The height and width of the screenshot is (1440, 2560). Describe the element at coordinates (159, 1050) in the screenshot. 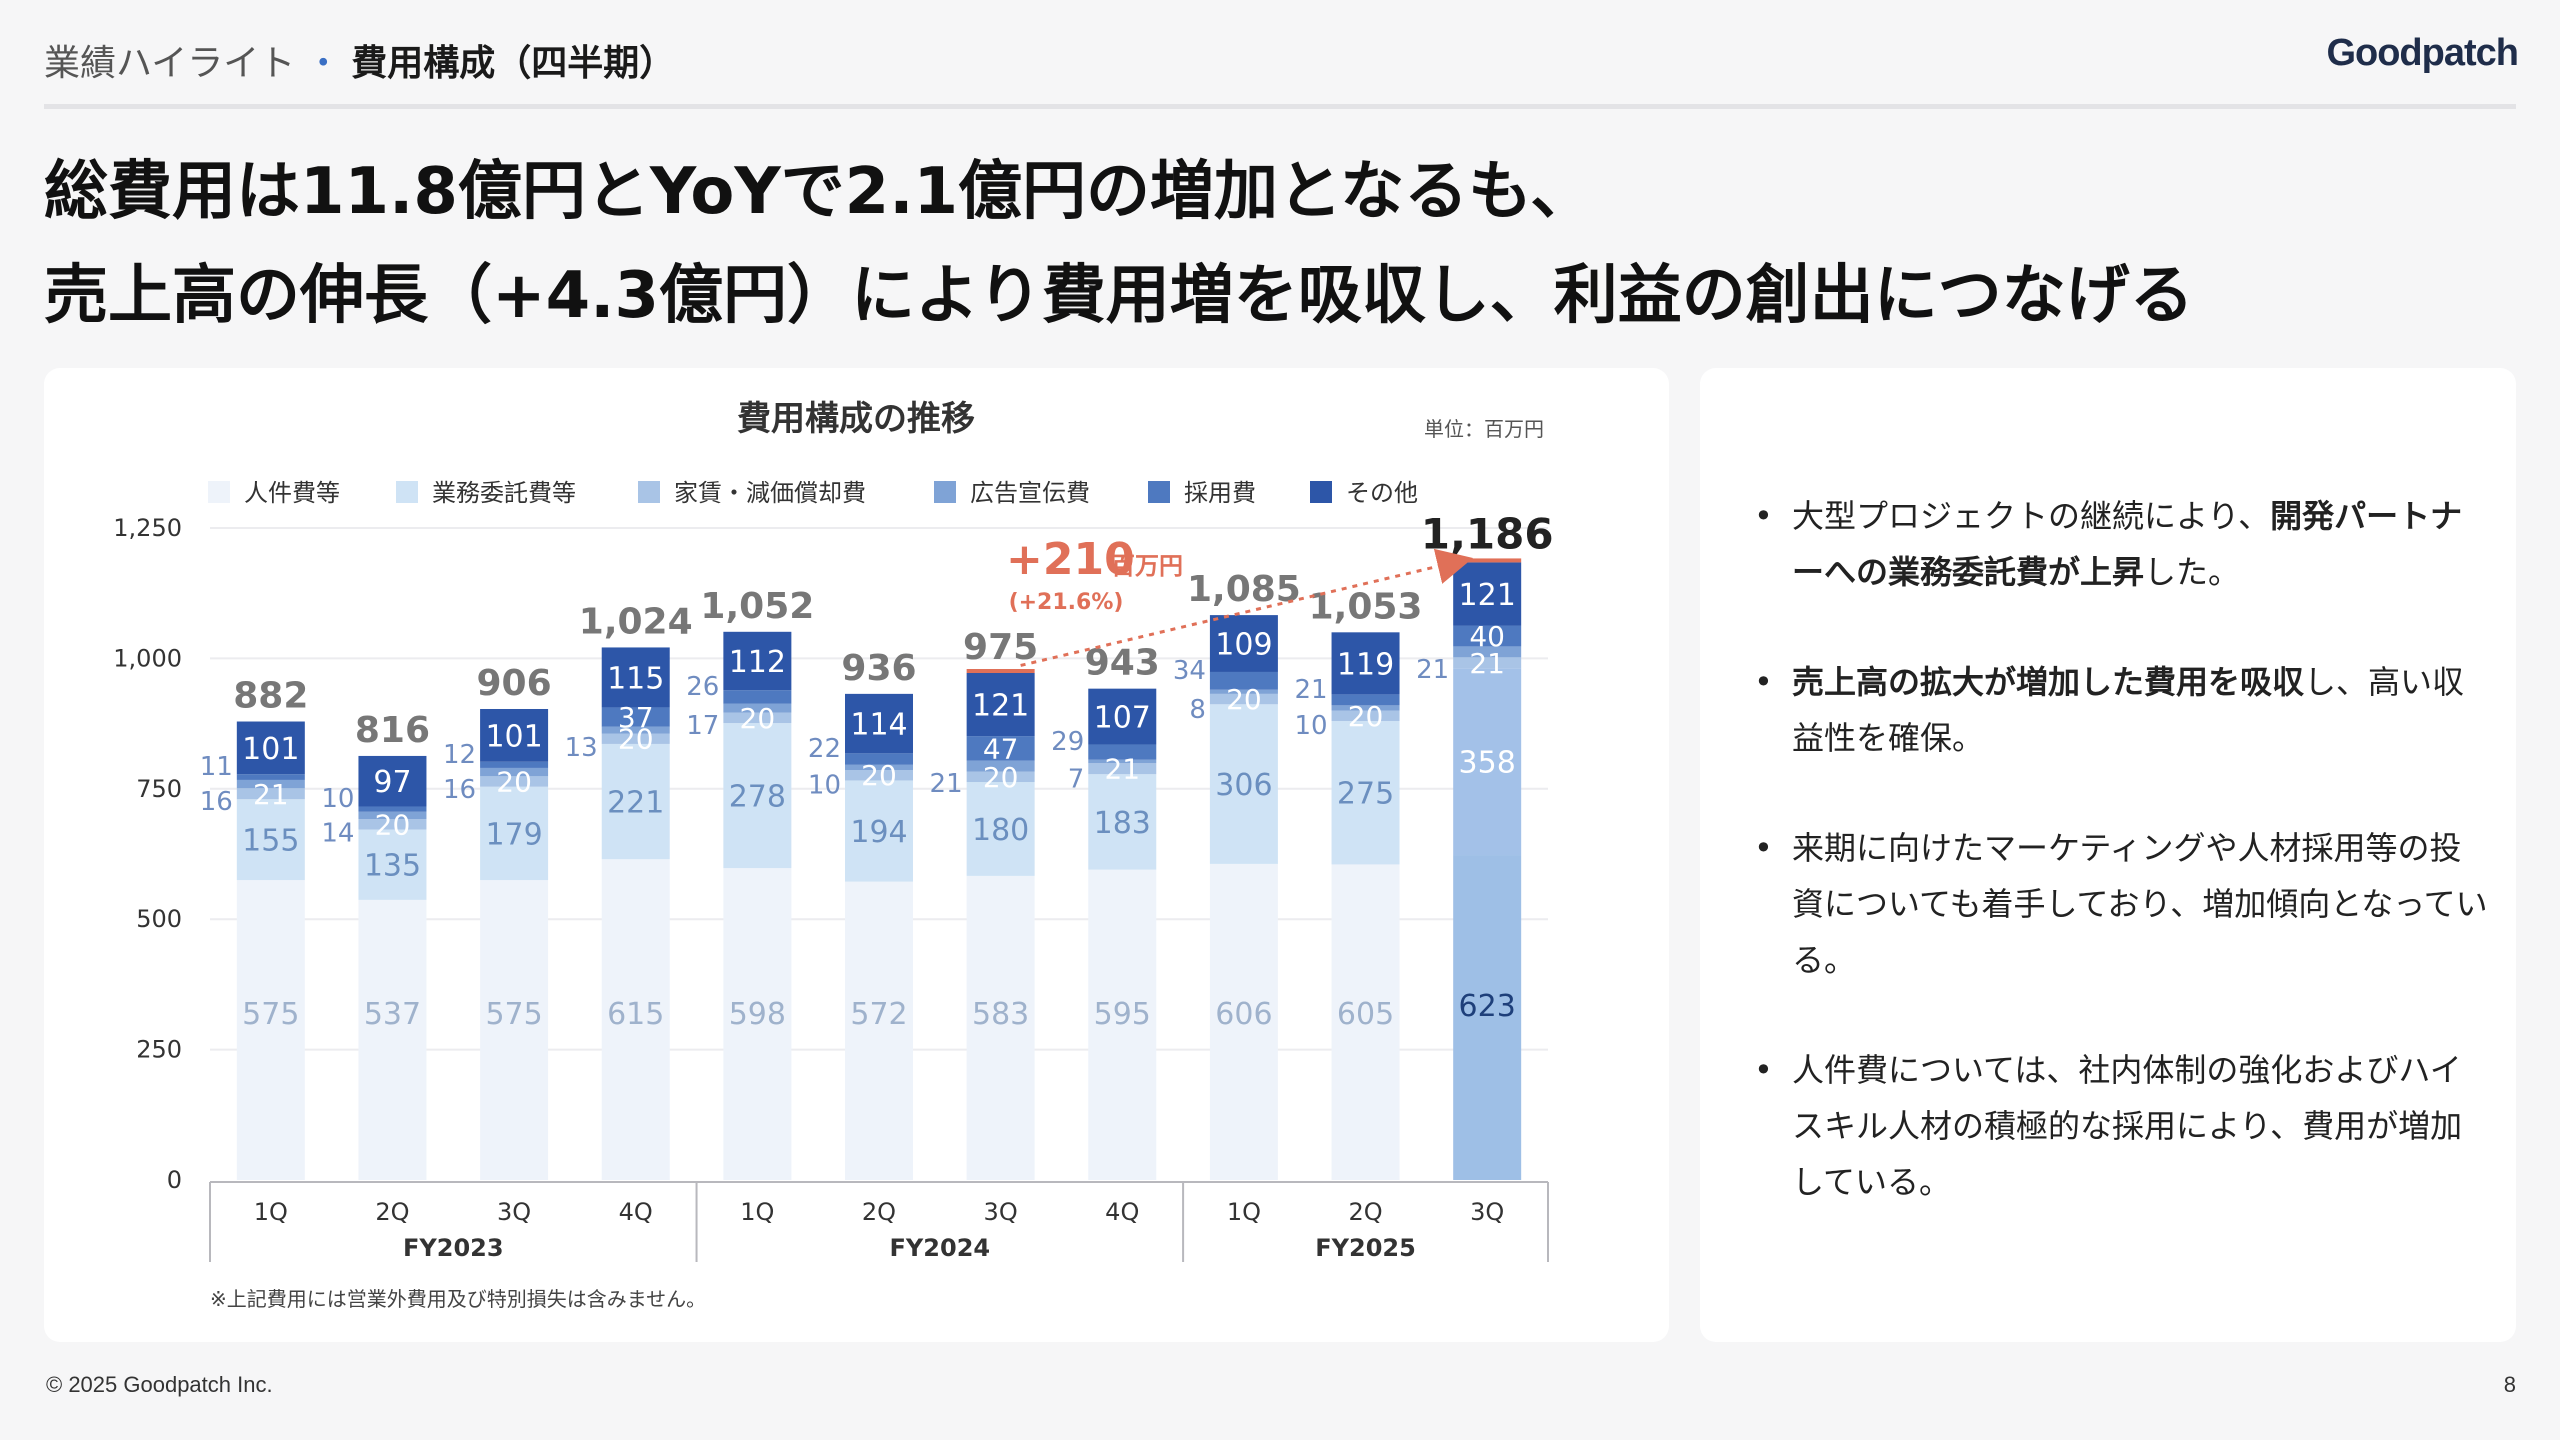

I see `y-tick-label: 250` at that location.